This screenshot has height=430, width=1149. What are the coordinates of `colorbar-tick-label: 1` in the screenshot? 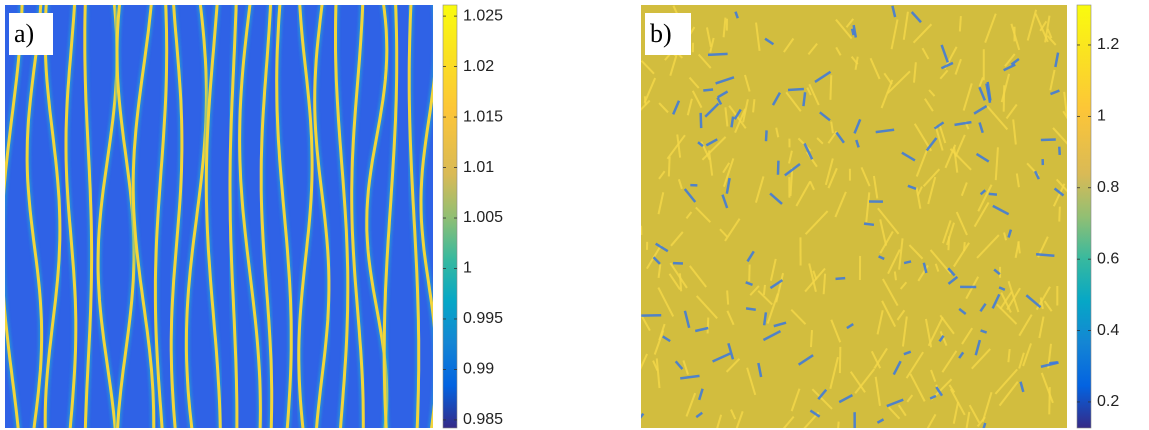 It's located at (1101, 116).